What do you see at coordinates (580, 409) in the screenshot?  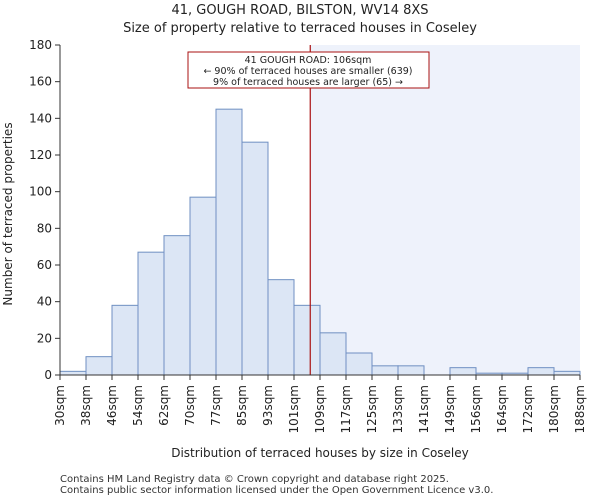 I see `x-tick-label: 188sqm` at bounding box center [580, 409].